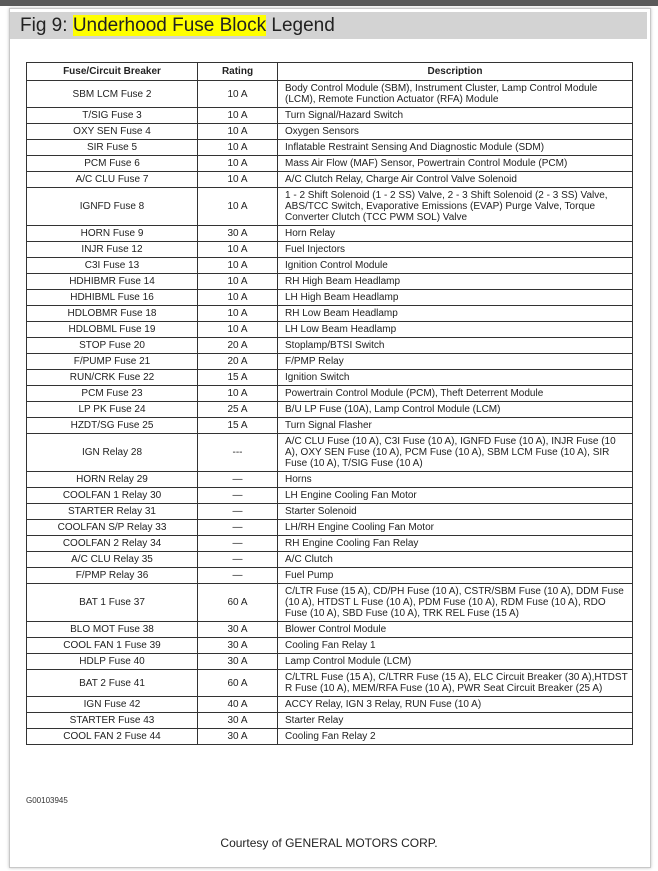 The width and height of the screenshot is (658, 871). What do you see at coordinates (237, 71) in the screenshot?
I see `header-rating: Rating` at bounding box center [237, 71].